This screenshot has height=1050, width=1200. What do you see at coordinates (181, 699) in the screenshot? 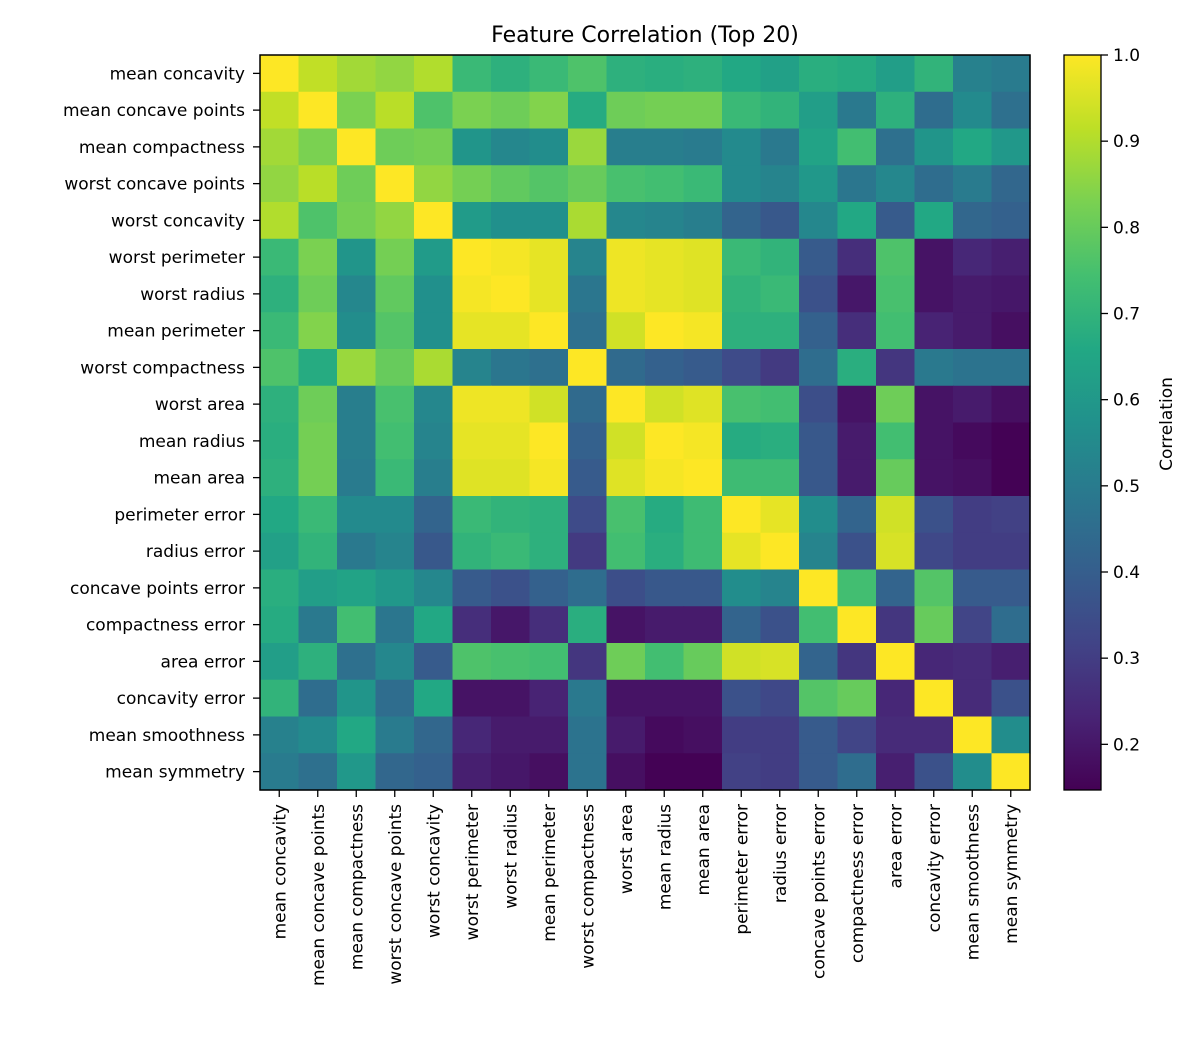
I see `y-tick-label: concavity error` at bounding box center [181, 699].